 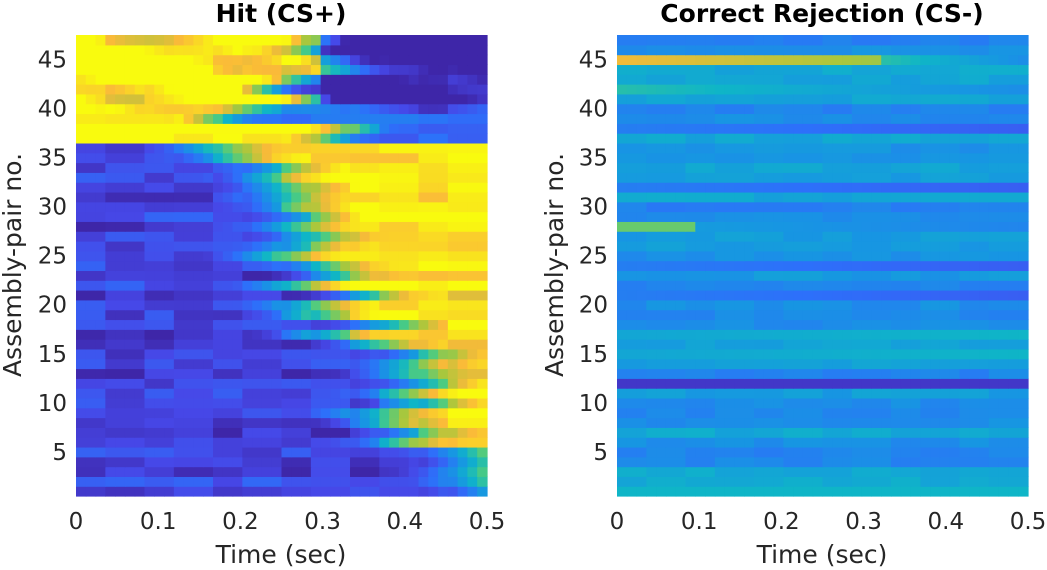 What do you see at coordinates (59, 453) in the screenshot?
I see `y-tick-label: 5` at bounding box center [59, 453].